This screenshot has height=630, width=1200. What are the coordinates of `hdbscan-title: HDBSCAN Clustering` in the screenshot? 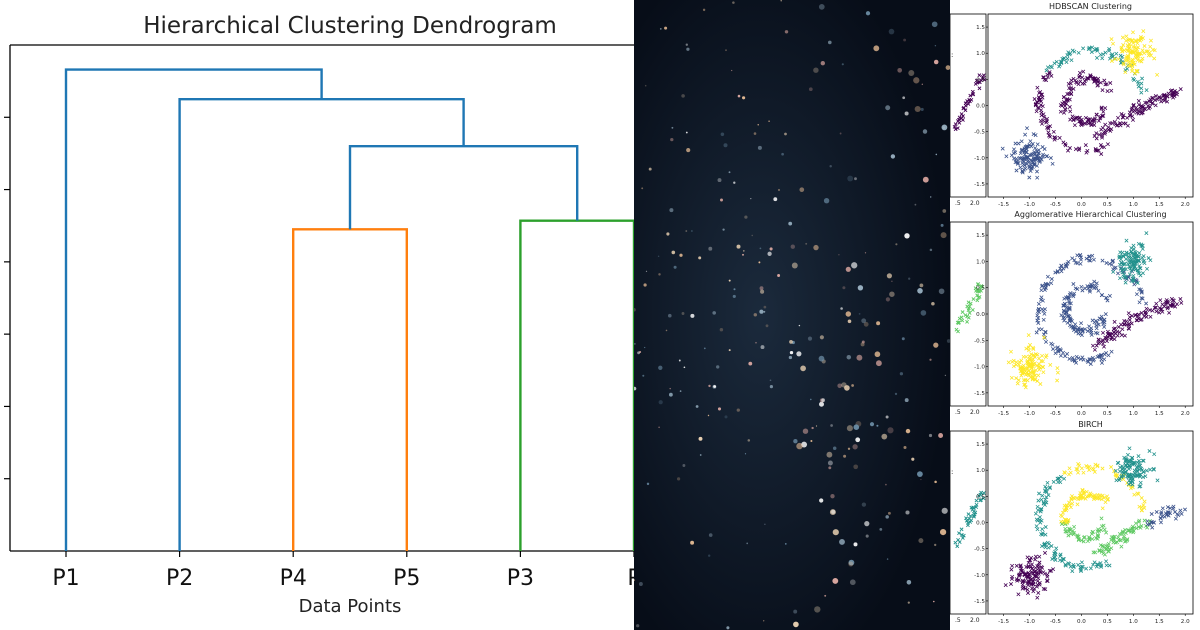 It's located at (1090, 6).